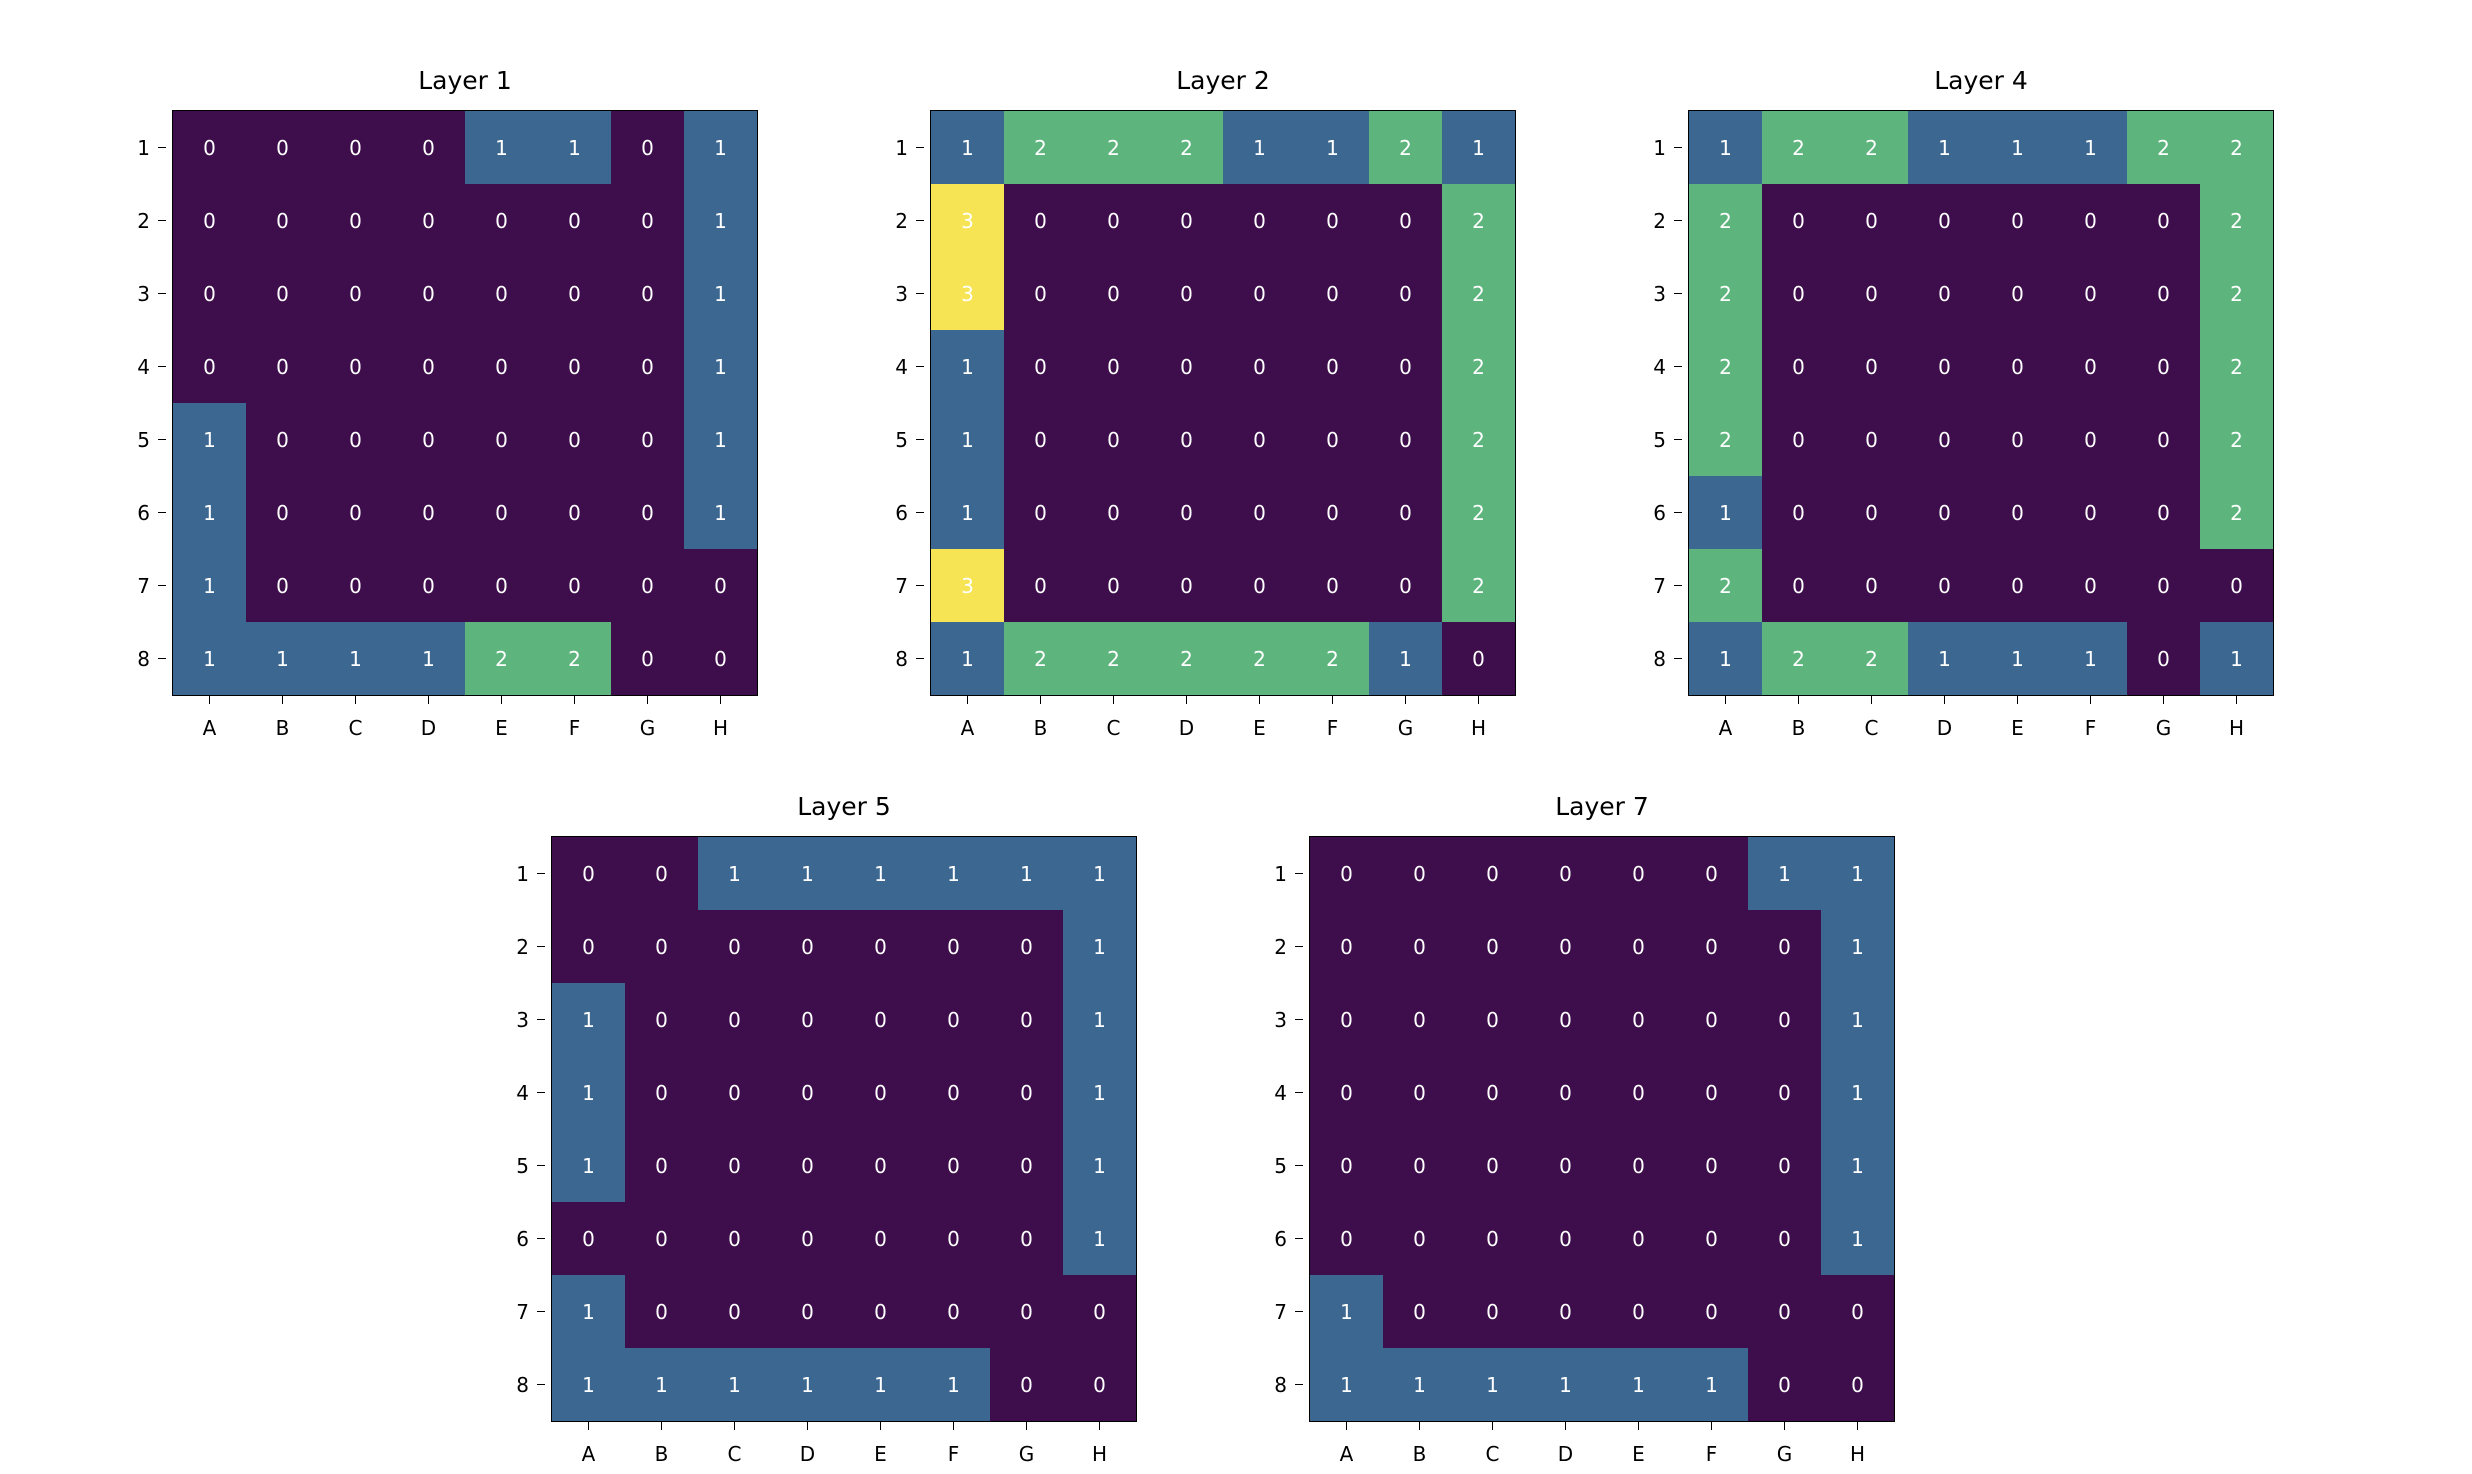 The image size is (2472, 1474). What do you see at coordinates (1332, 721) in the screenshot?
I see `x-tick-label: F` at bounding box center [1332, 721].